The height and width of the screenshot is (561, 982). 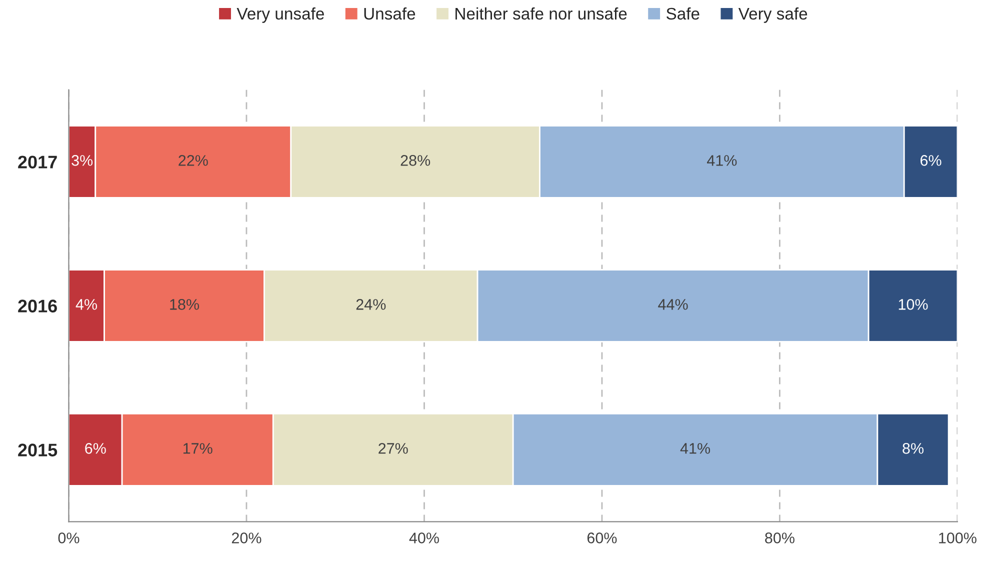 What do you see at coordinates (197, 448) in the screenshot?
I see `data-label: 17%` at bounding box center [197, 448].